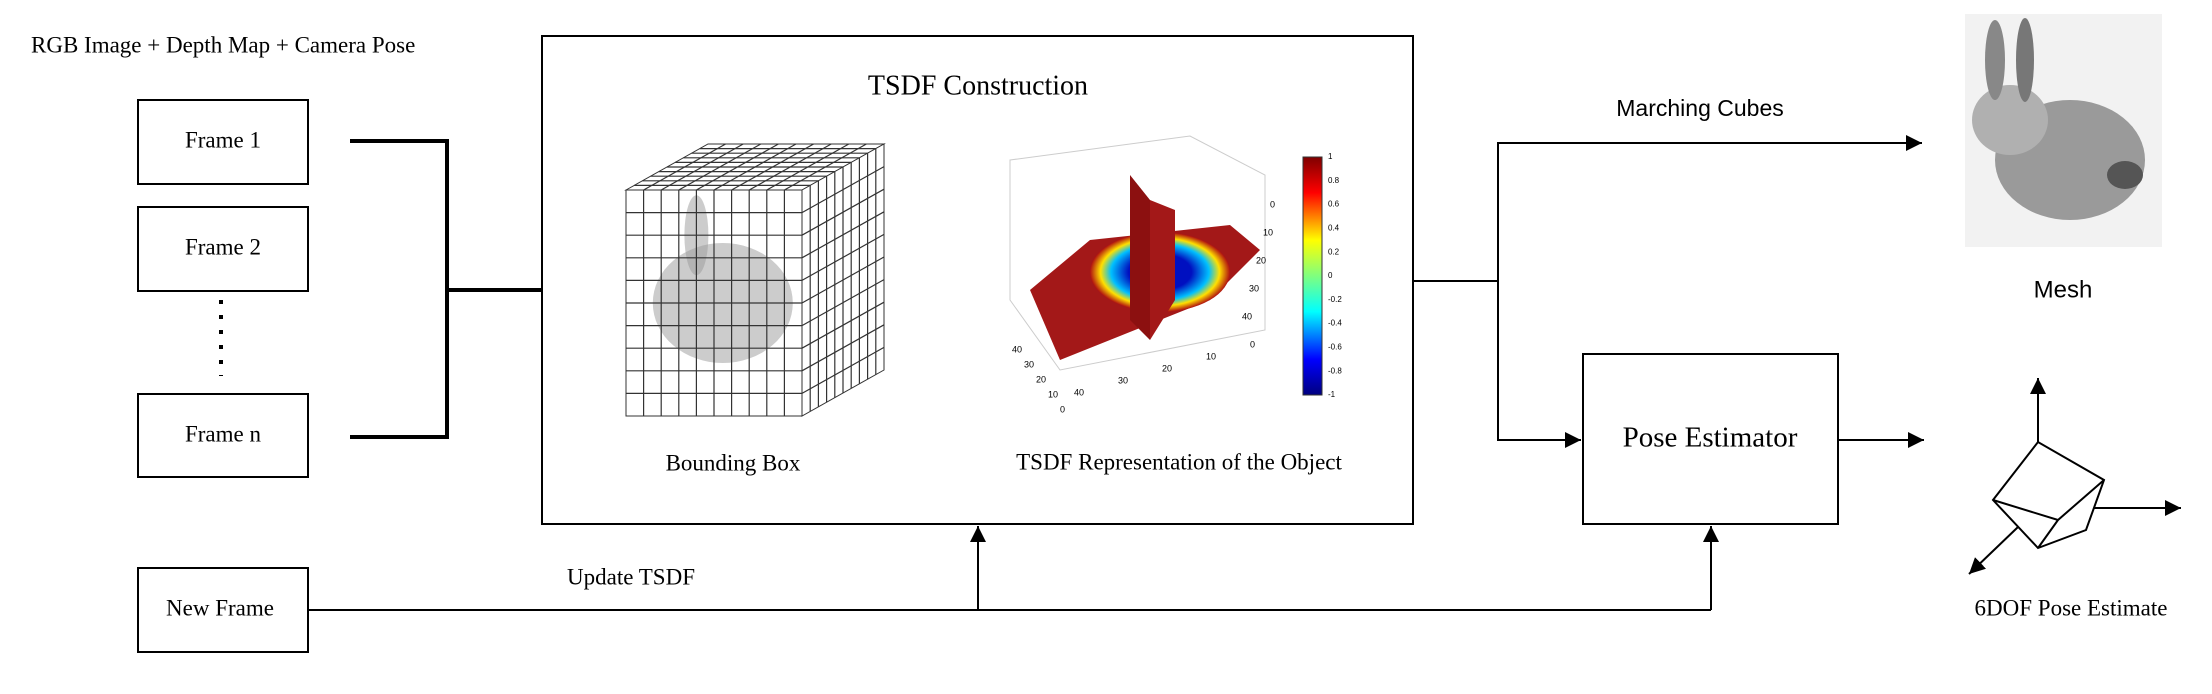 The image size is (2212, 694). Describe the element at coordinates (1335, 347) in the screenshot. I see `colorbar-tick-label: -0.6` at that location.